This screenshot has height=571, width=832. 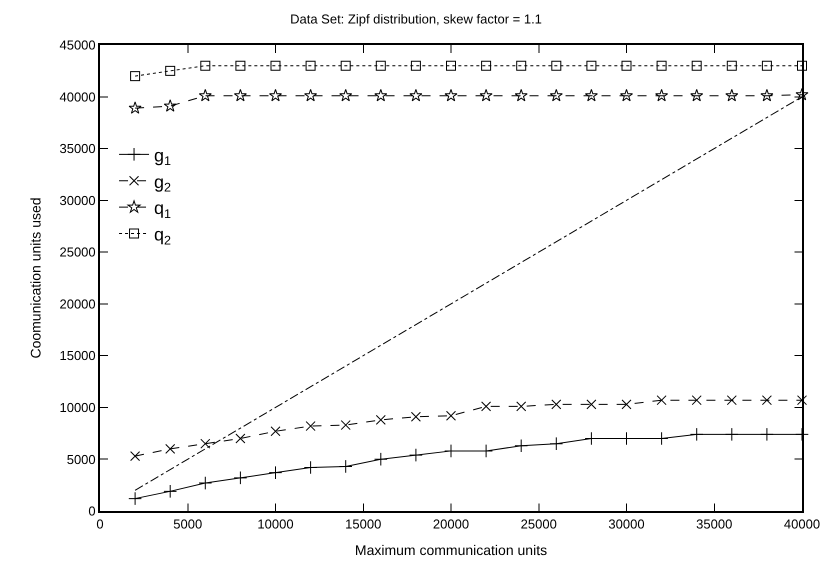 I want to click on y-tick-label: 45000, so click(x=77, y=45).